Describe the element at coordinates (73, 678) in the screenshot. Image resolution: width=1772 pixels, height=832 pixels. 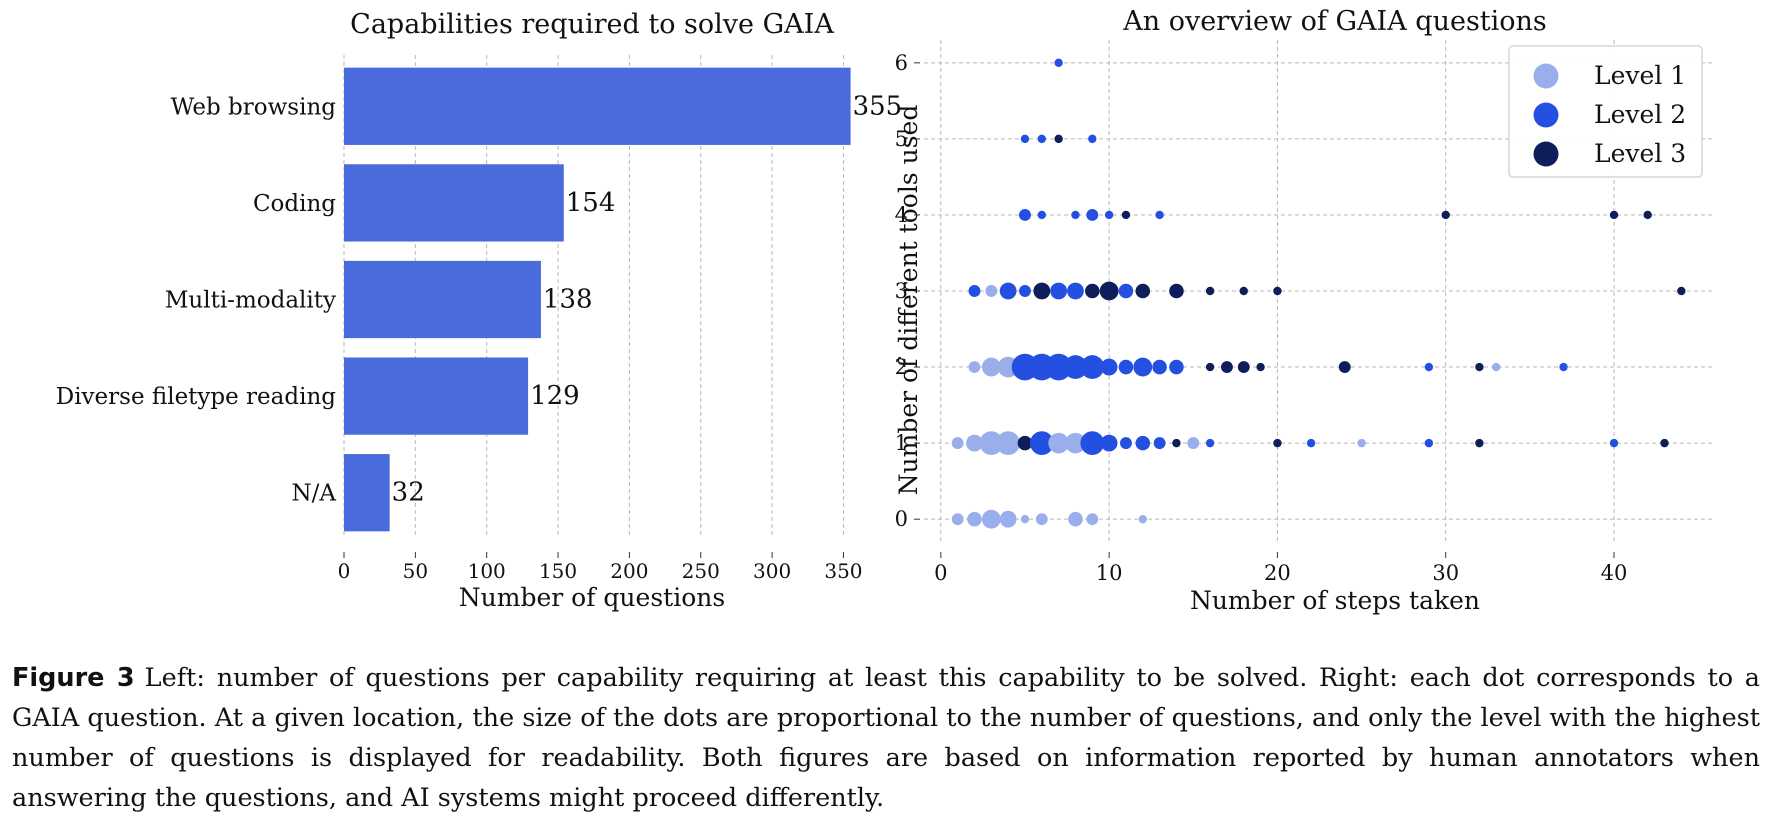
I see `figure-caption-label: Figure 3` at that location.